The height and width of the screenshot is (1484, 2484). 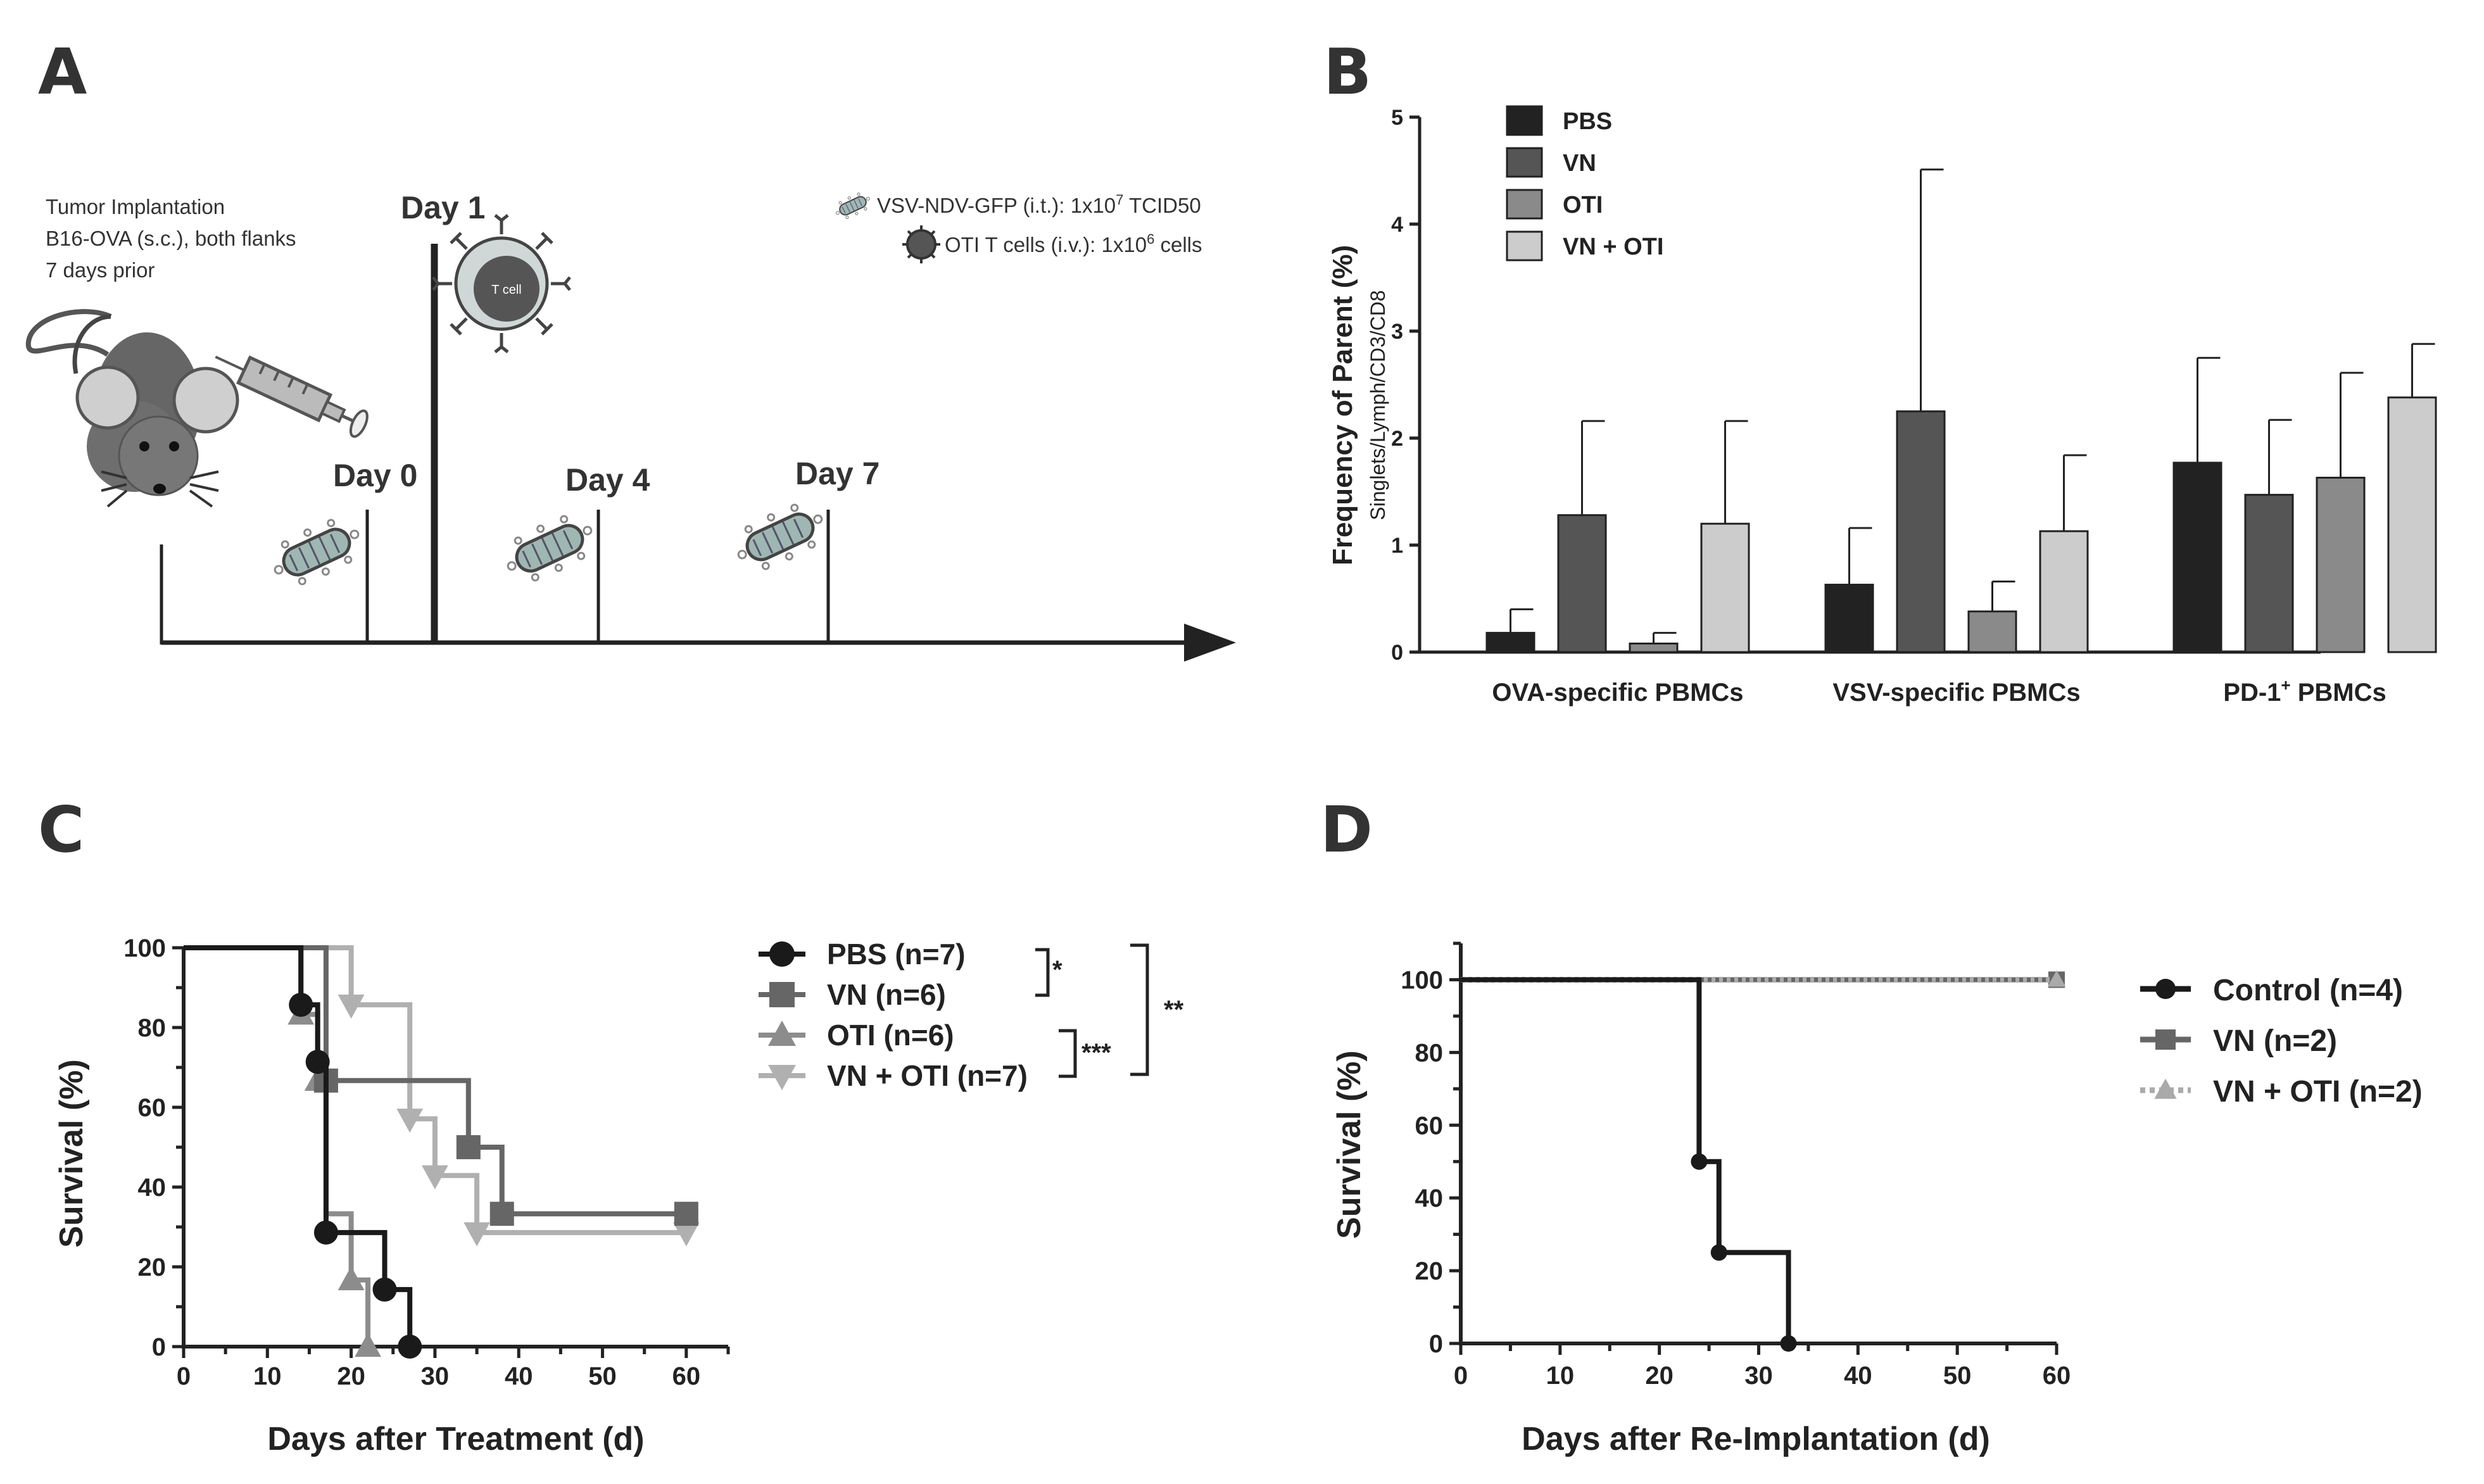 What do you see at coordinates (1347, 72) in the screenshot?
I see `panel-b-letter: B` at bounding box center [1347, 72].